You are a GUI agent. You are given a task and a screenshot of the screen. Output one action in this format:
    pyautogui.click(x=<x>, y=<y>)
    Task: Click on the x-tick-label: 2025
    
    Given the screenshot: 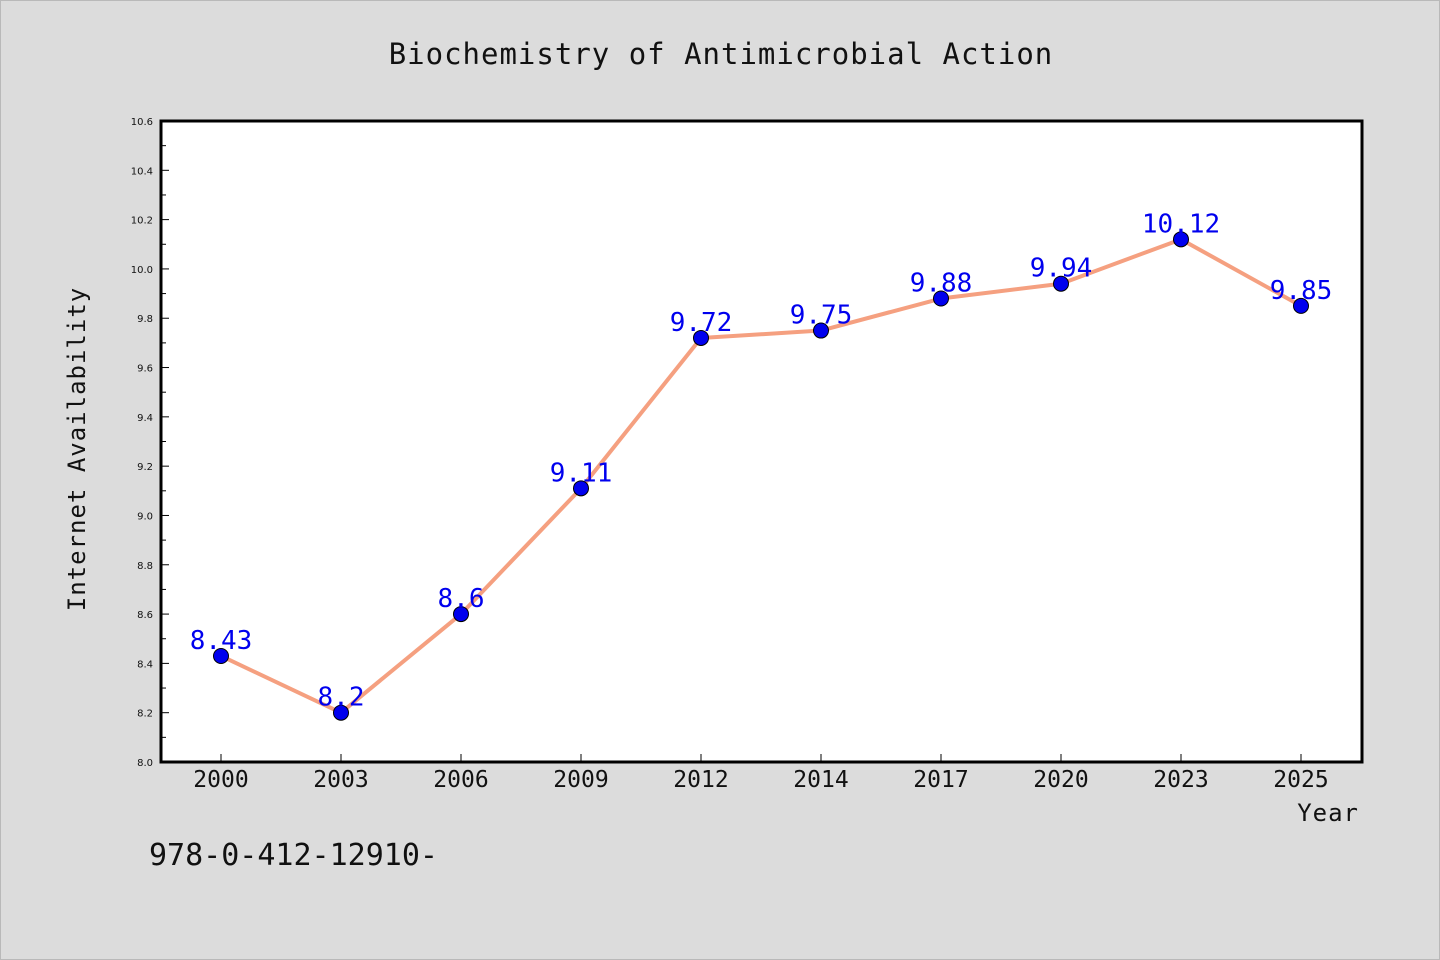 What is the action you would take?
    pyautogui.click(x=1300, y=780)
    